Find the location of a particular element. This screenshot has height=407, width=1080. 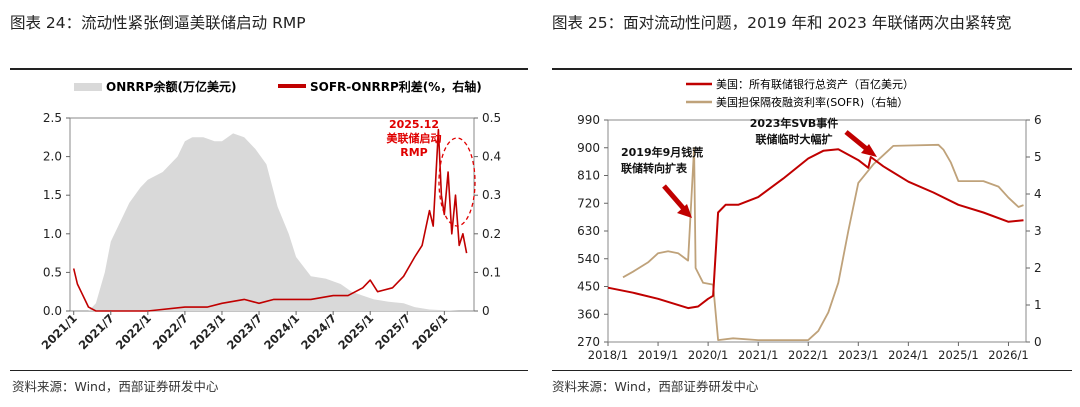

annotation-rmp-line: 2025.12 is located at coordinates (414, 124).